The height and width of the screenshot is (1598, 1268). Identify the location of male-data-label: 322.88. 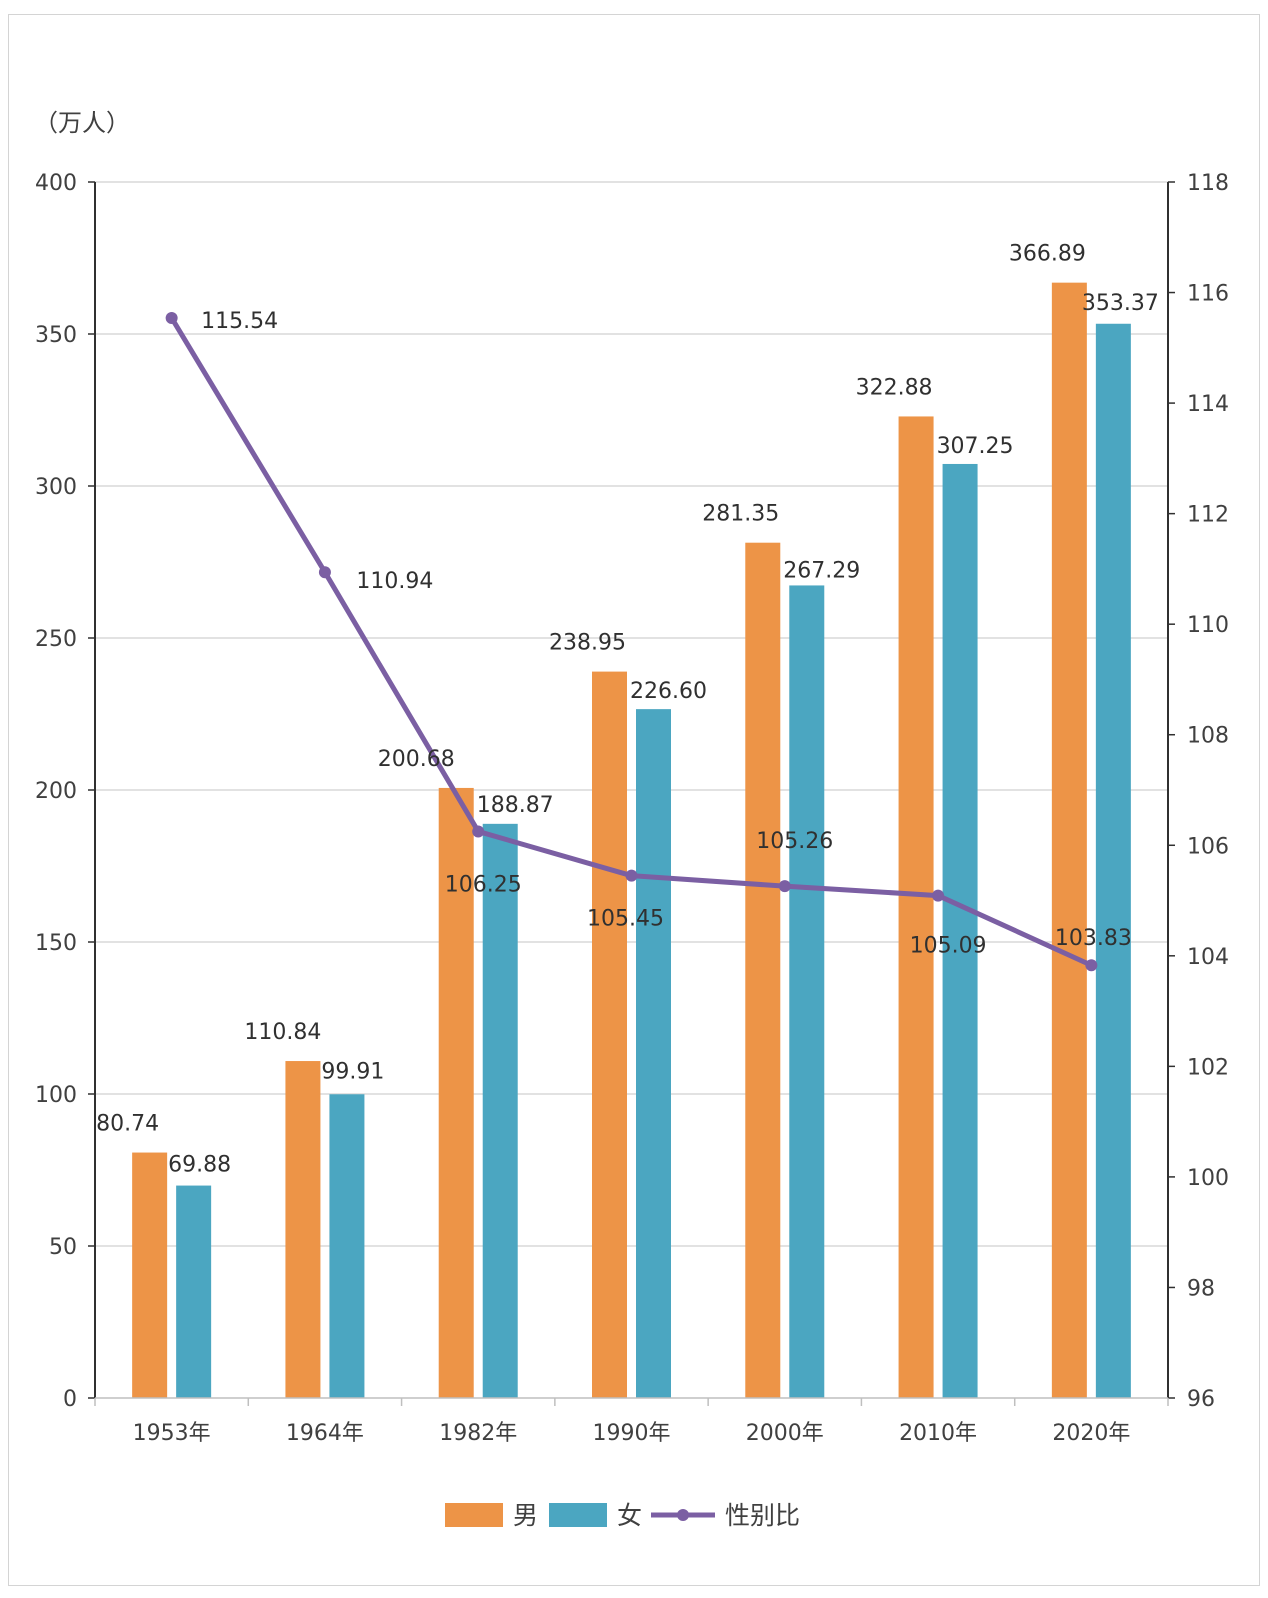
(894, 387).